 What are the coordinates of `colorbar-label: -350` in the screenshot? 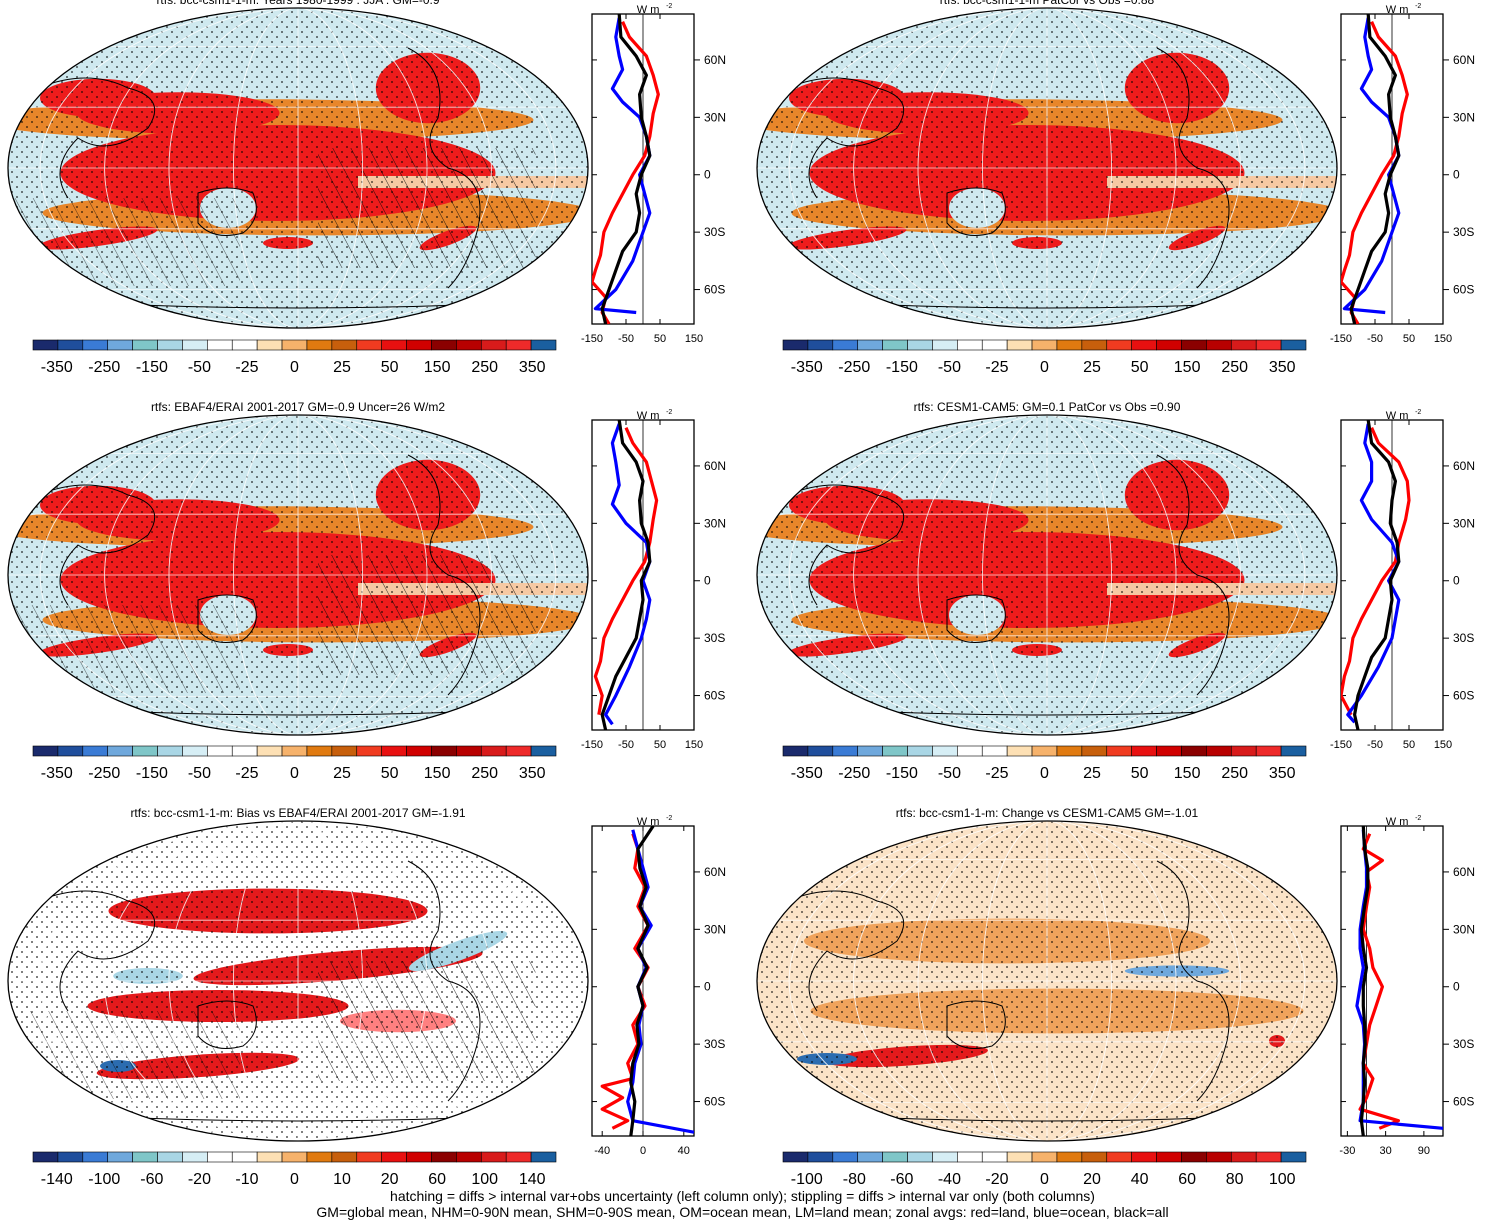 It's located at (807, 773).